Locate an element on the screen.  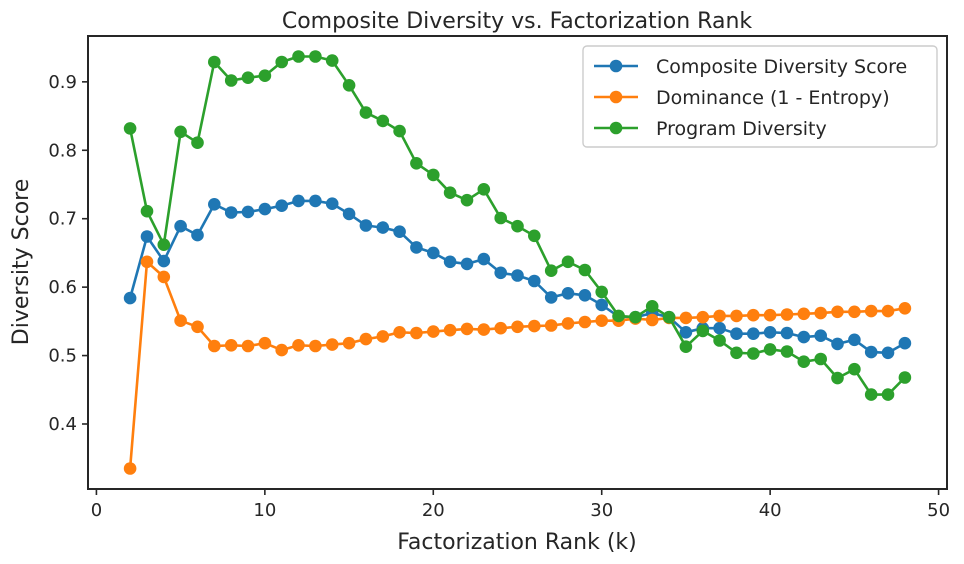
legend-label: Dominance (1 - Entropy) is located at coordinates (773, 98).